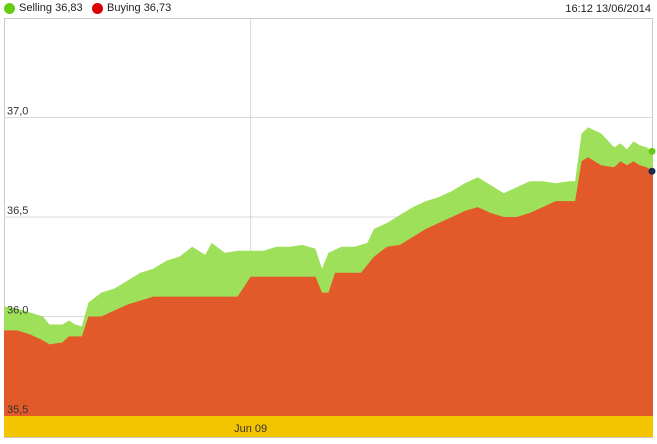 Image resolution: width=657 pixels, height=444 pixels. I want to click on legend-item-buying: Buying 36,73, so click(131, 8).